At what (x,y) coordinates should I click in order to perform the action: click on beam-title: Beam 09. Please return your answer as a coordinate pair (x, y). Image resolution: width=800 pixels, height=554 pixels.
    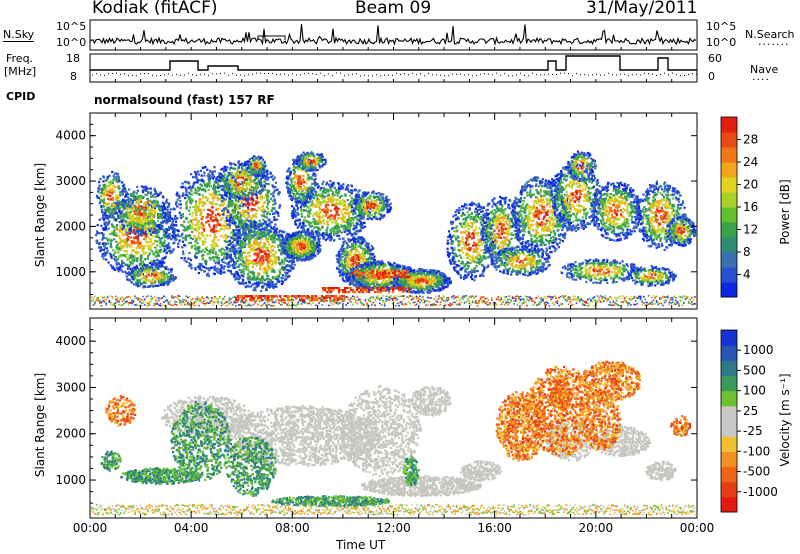
    Looking at the image, I should click on (393, 9).